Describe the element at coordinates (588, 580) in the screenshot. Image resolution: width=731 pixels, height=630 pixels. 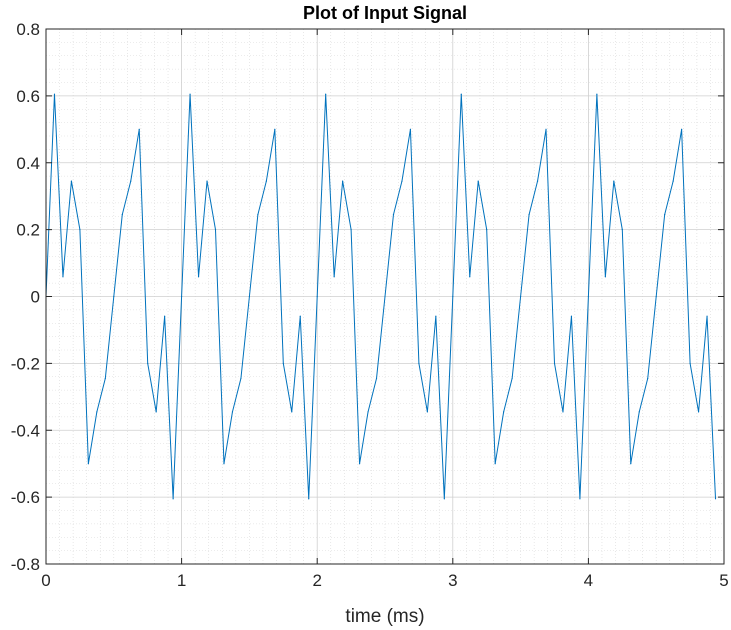
I see `x-tick-label: 4` at that location.